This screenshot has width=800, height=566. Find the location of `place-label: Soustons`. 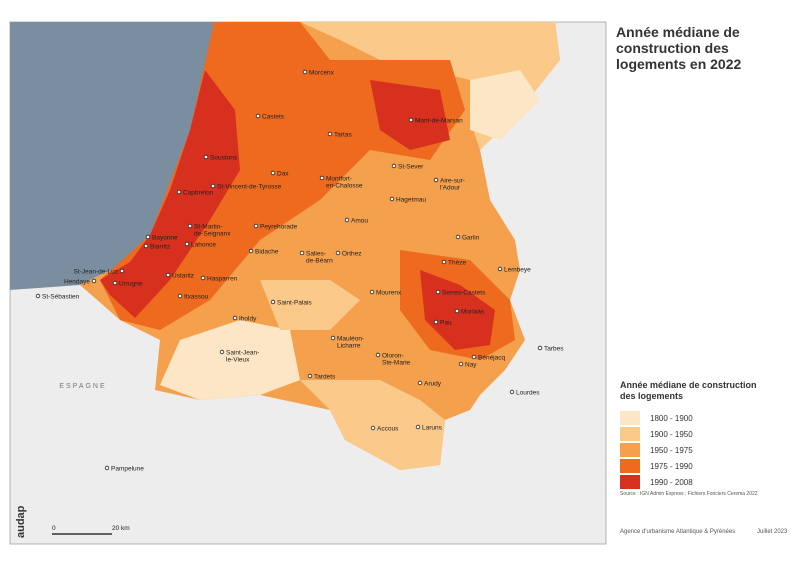

place-label: Soustons is located at coordinates (224, 158).